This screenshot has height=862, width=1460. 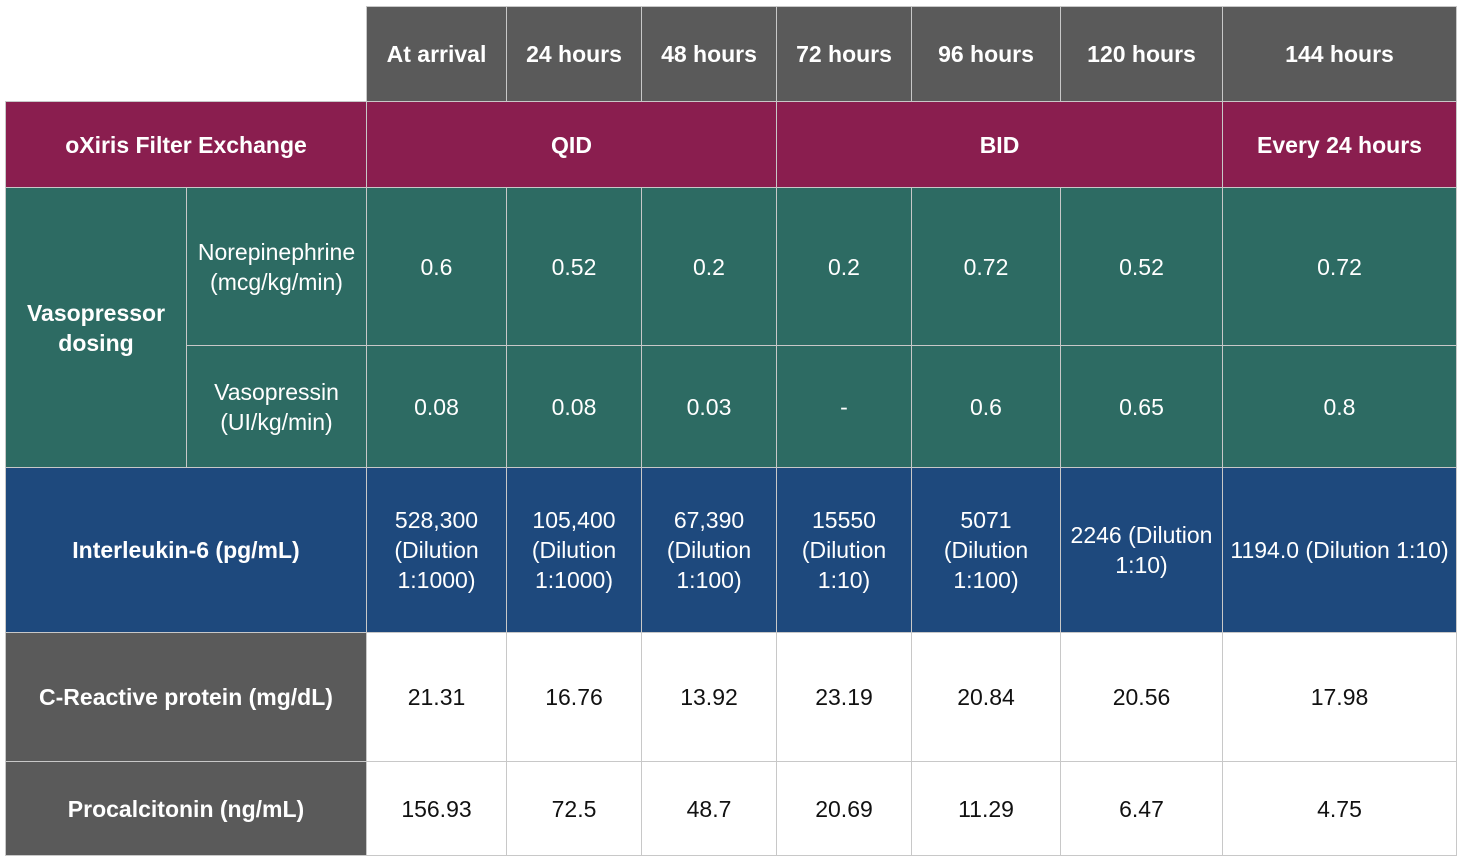 What do you see at coordinates (709, 808) in the screenshot?
I see `procalcitonin-value: 48.7` at bounding box center [709, 808].